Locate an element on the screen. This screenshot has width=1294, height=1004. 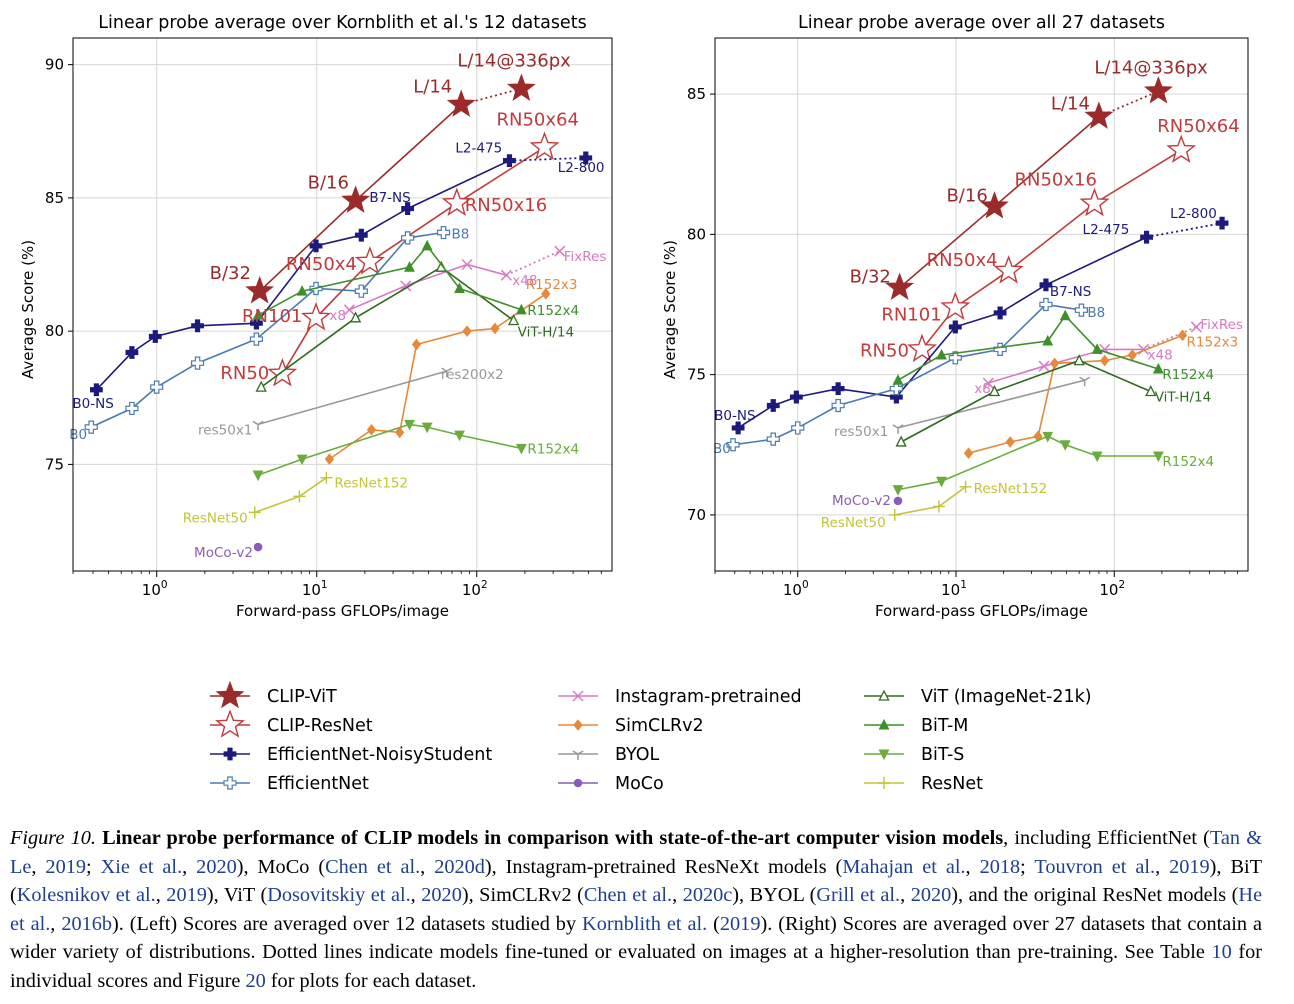
point-label: R152x4 is located at coordinates (553, 311).